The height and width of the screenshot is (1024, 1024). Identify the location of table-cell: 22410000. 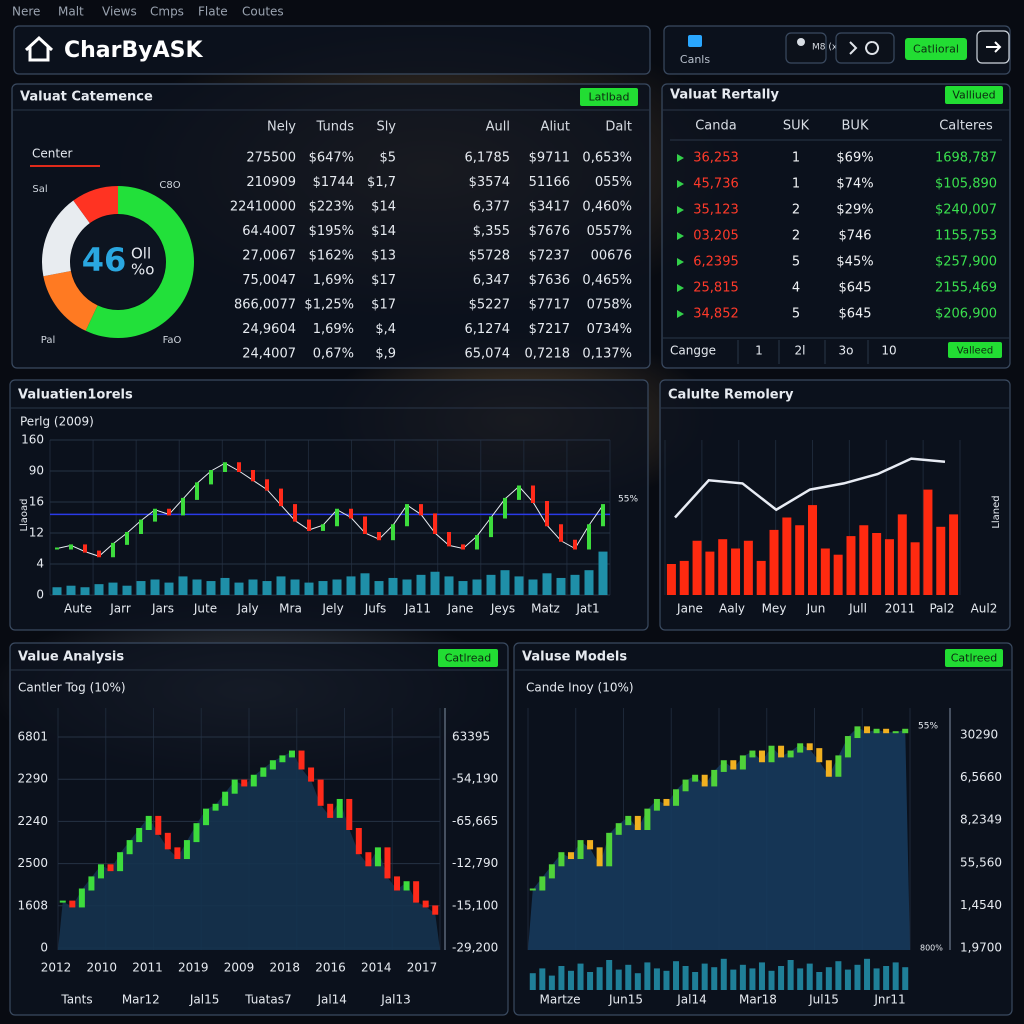
(263, 207).